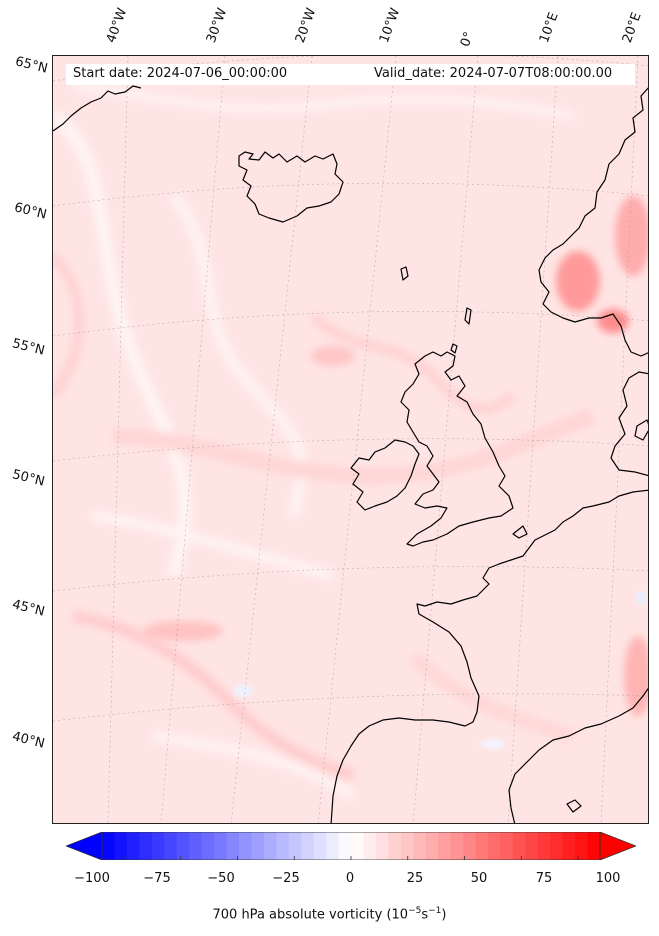 Image resolution: width=659 pixels, height=936 pixels. I want to click on colorbar-extend-max, so click(617, 846).